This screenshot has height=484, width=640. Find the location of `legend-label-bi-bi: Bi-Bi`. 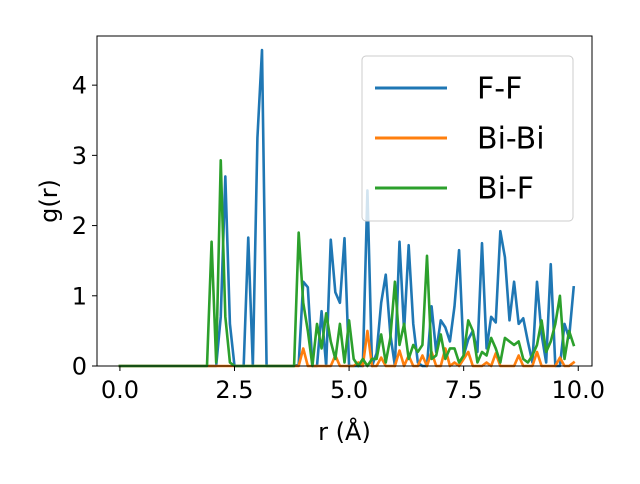

legend-label-bi-bi: Bi-Bi is located at coordinates (511, 139).